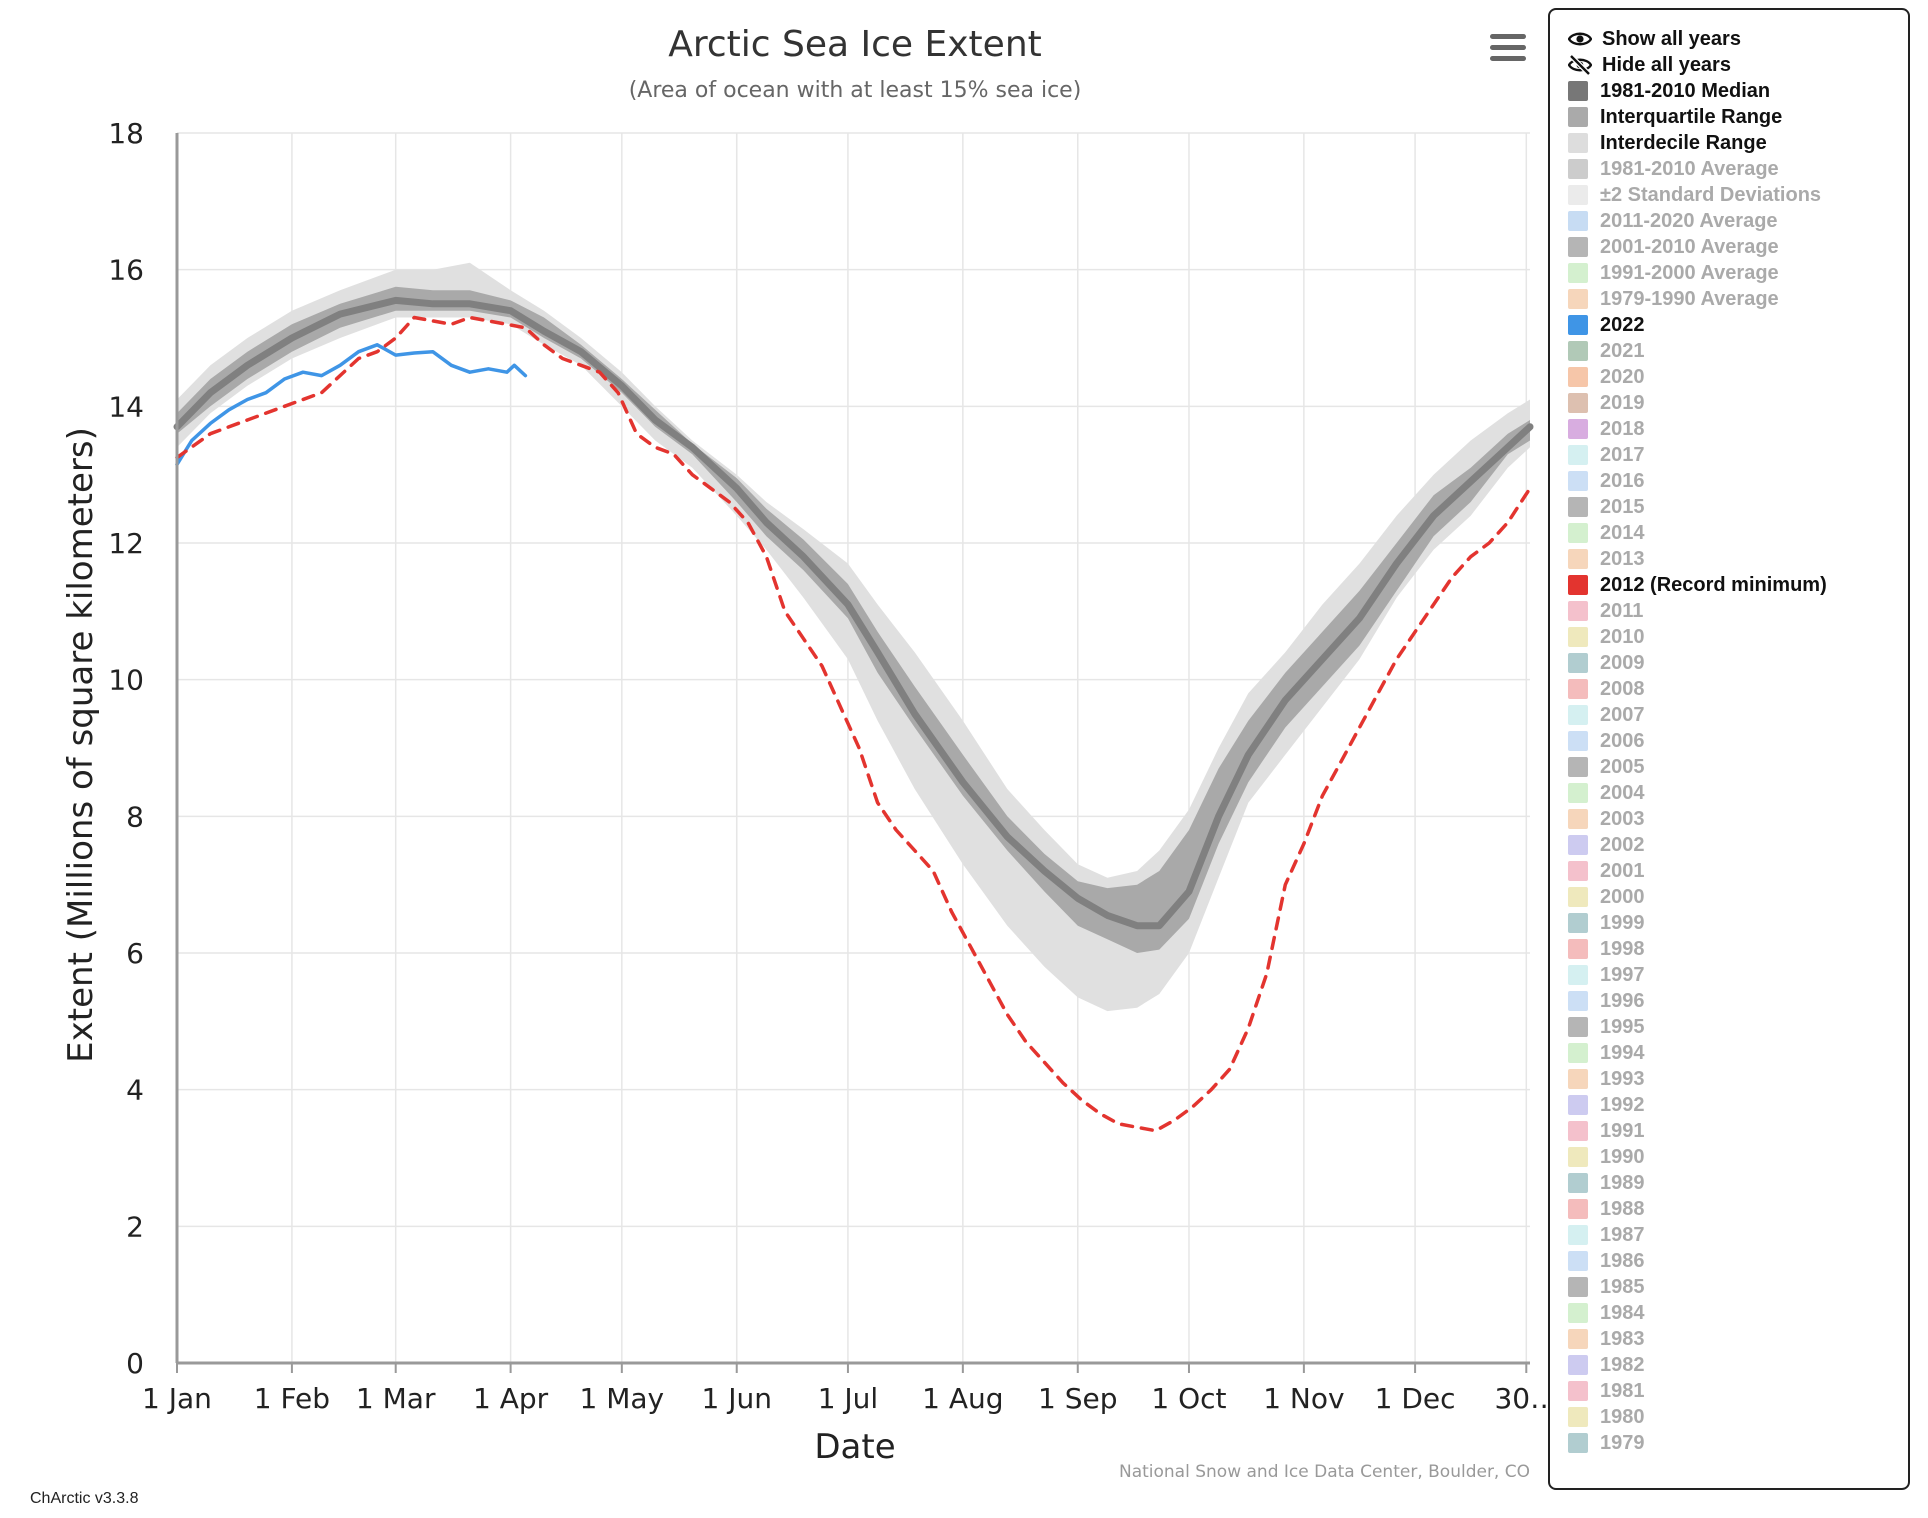  What do you see at coordinates (1738, 1105) in the screenshot?
I see `legend-item: 1992` at bounding box center [1738, 1105].